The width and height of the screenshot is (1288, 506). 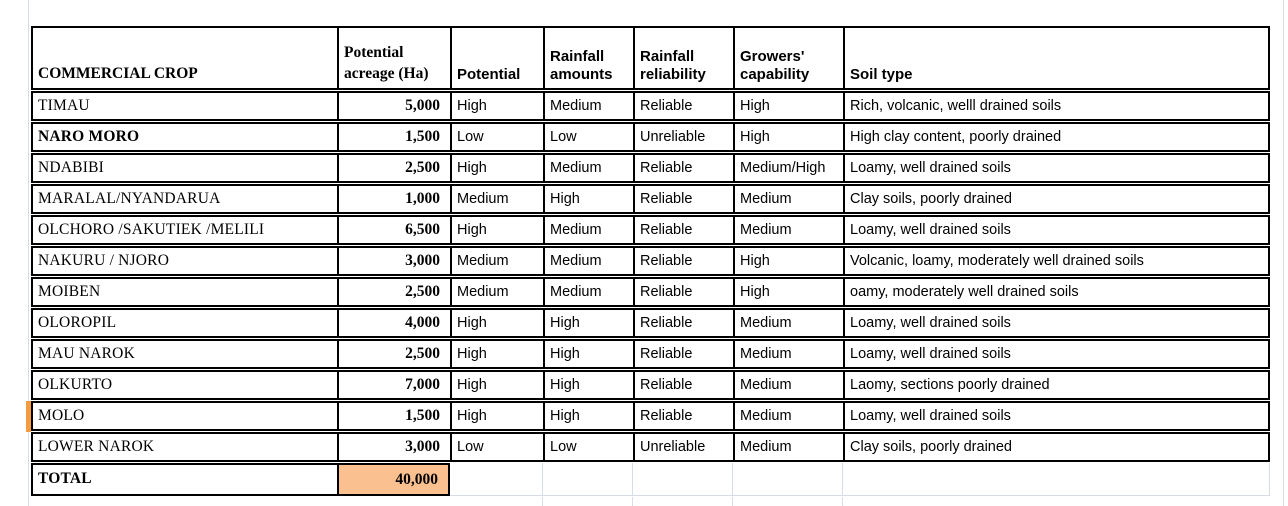 I want to click on cell-crop: NARO MORO, so click(x=184, y=137).